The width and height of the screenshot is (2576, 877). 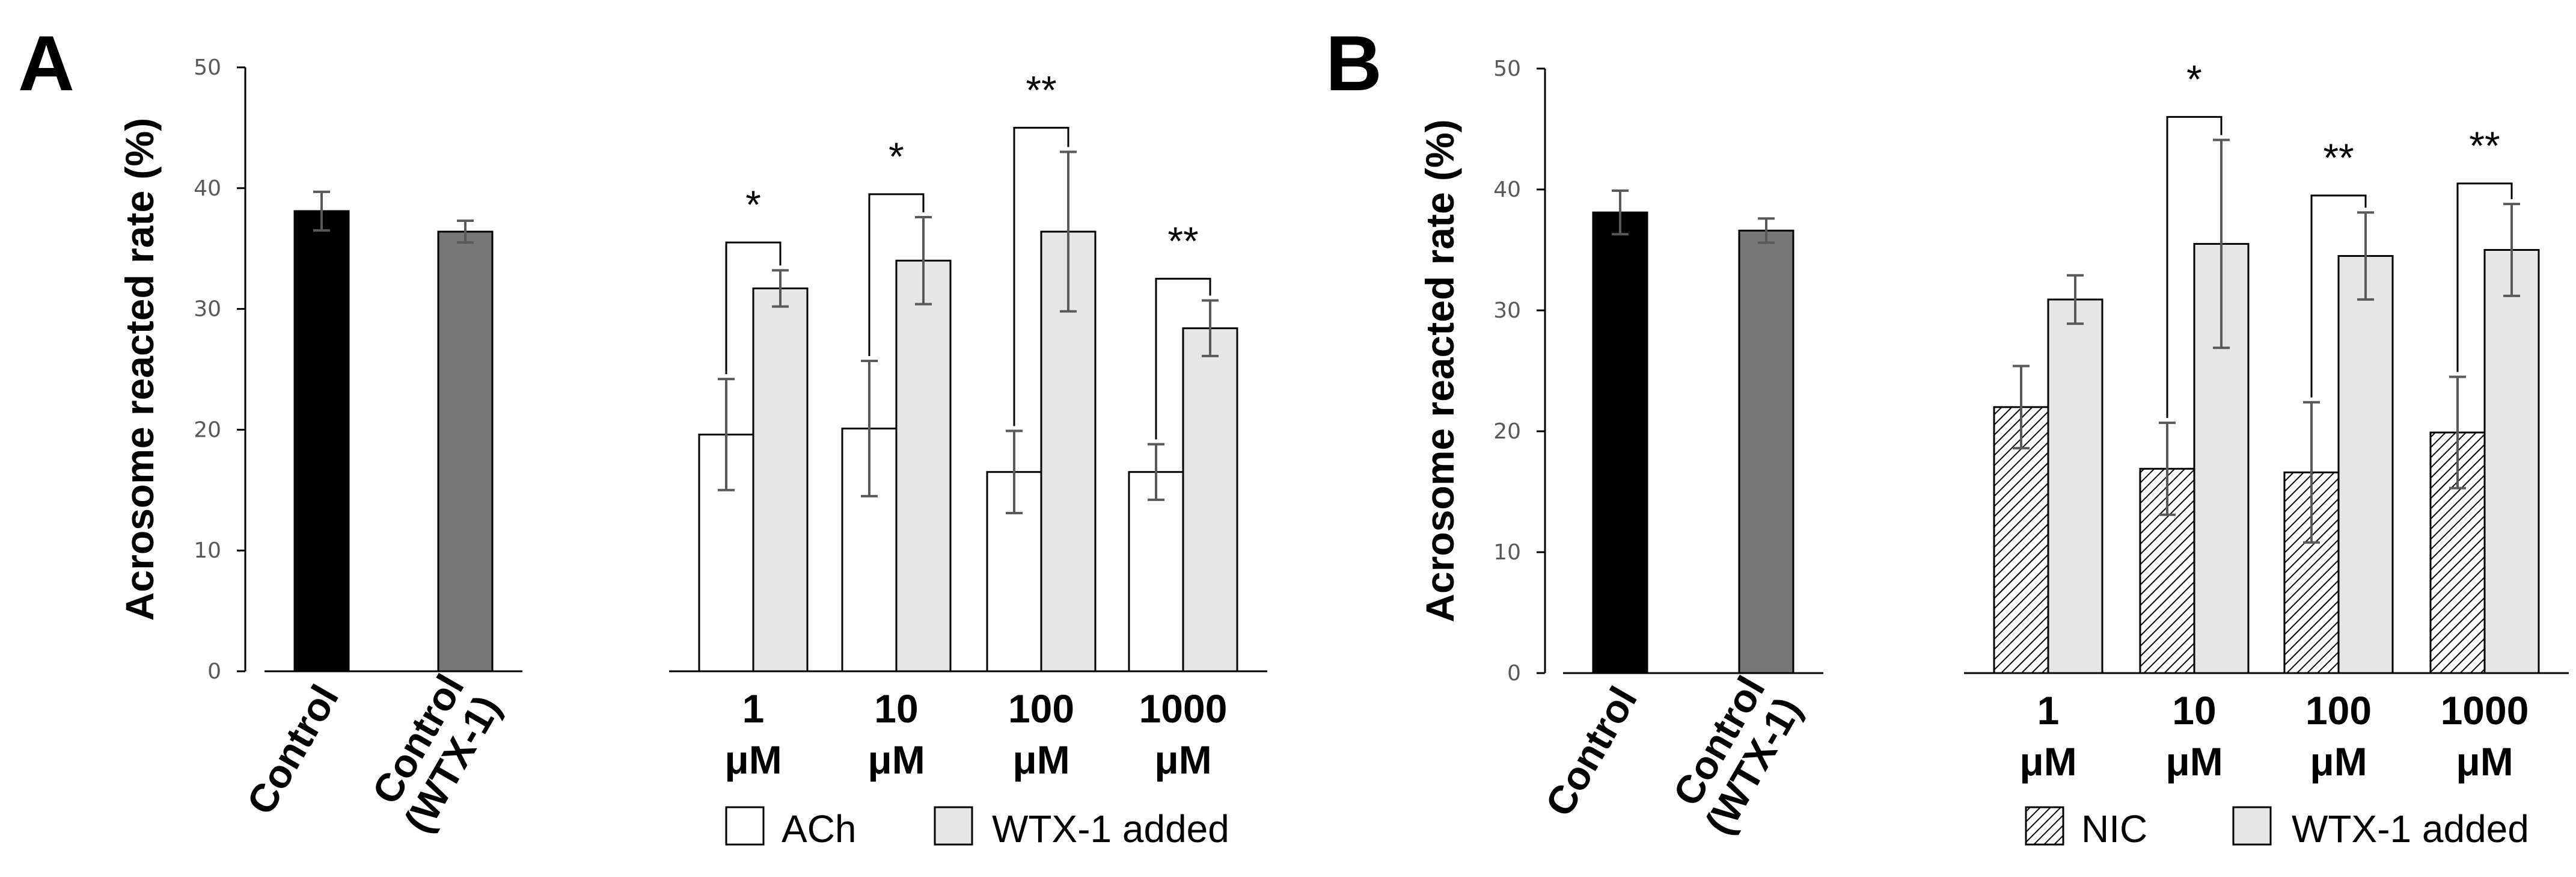 What do you see at coordinates (2485, 710) in the screenshot?
I see `panel-b-group-label-4: 1000` at bounding box center [2485, 710].